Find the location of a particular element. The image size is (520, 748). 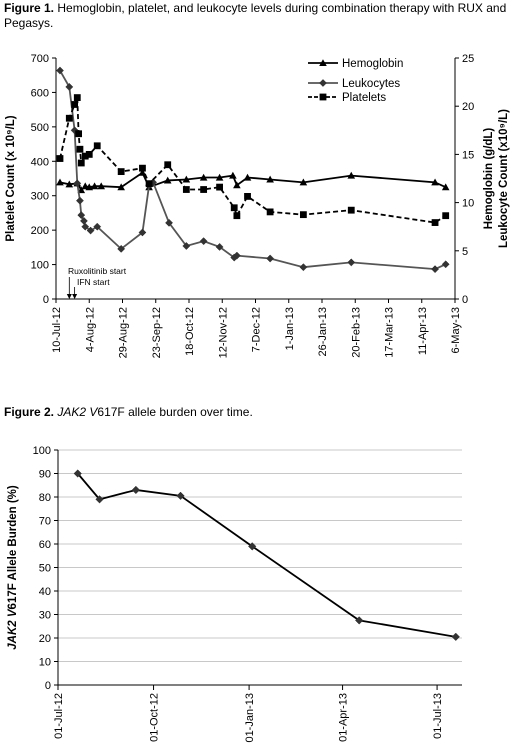

x-tick-label: 23-Sep-12 is located at coordinates (157, 332).